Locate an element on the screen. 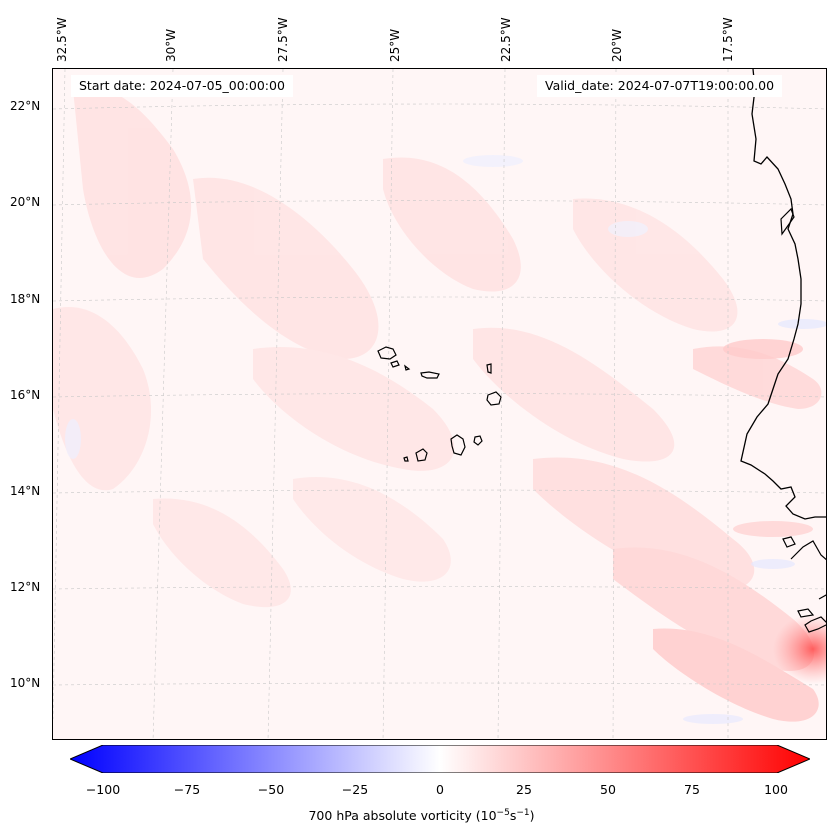 This screenshot has width=837, height=839. colorbar-tick-label: −75 is located at coordinates (187, 789).